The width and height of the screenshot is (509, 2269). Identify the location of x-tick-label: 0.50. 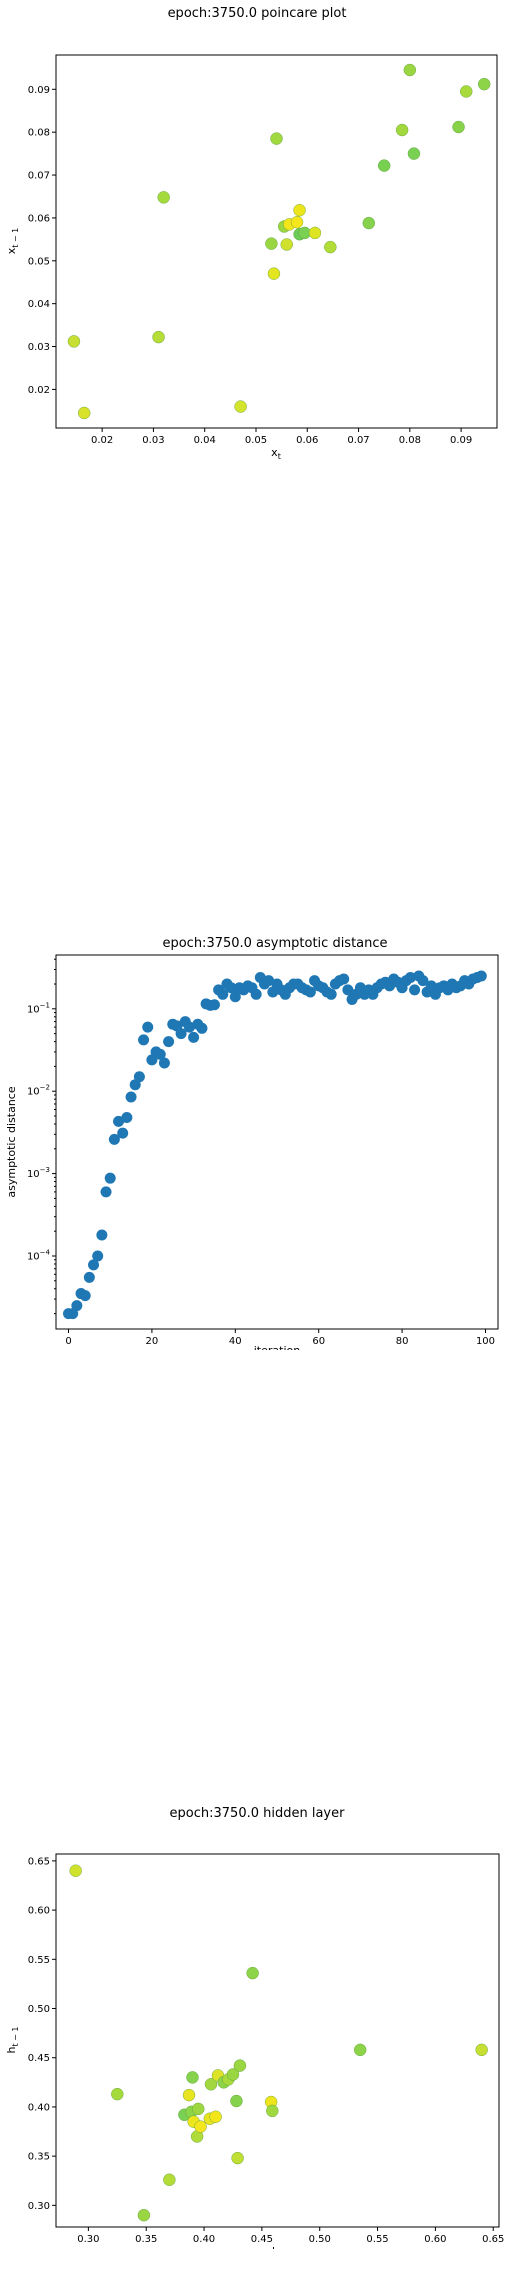
(320, 2239).